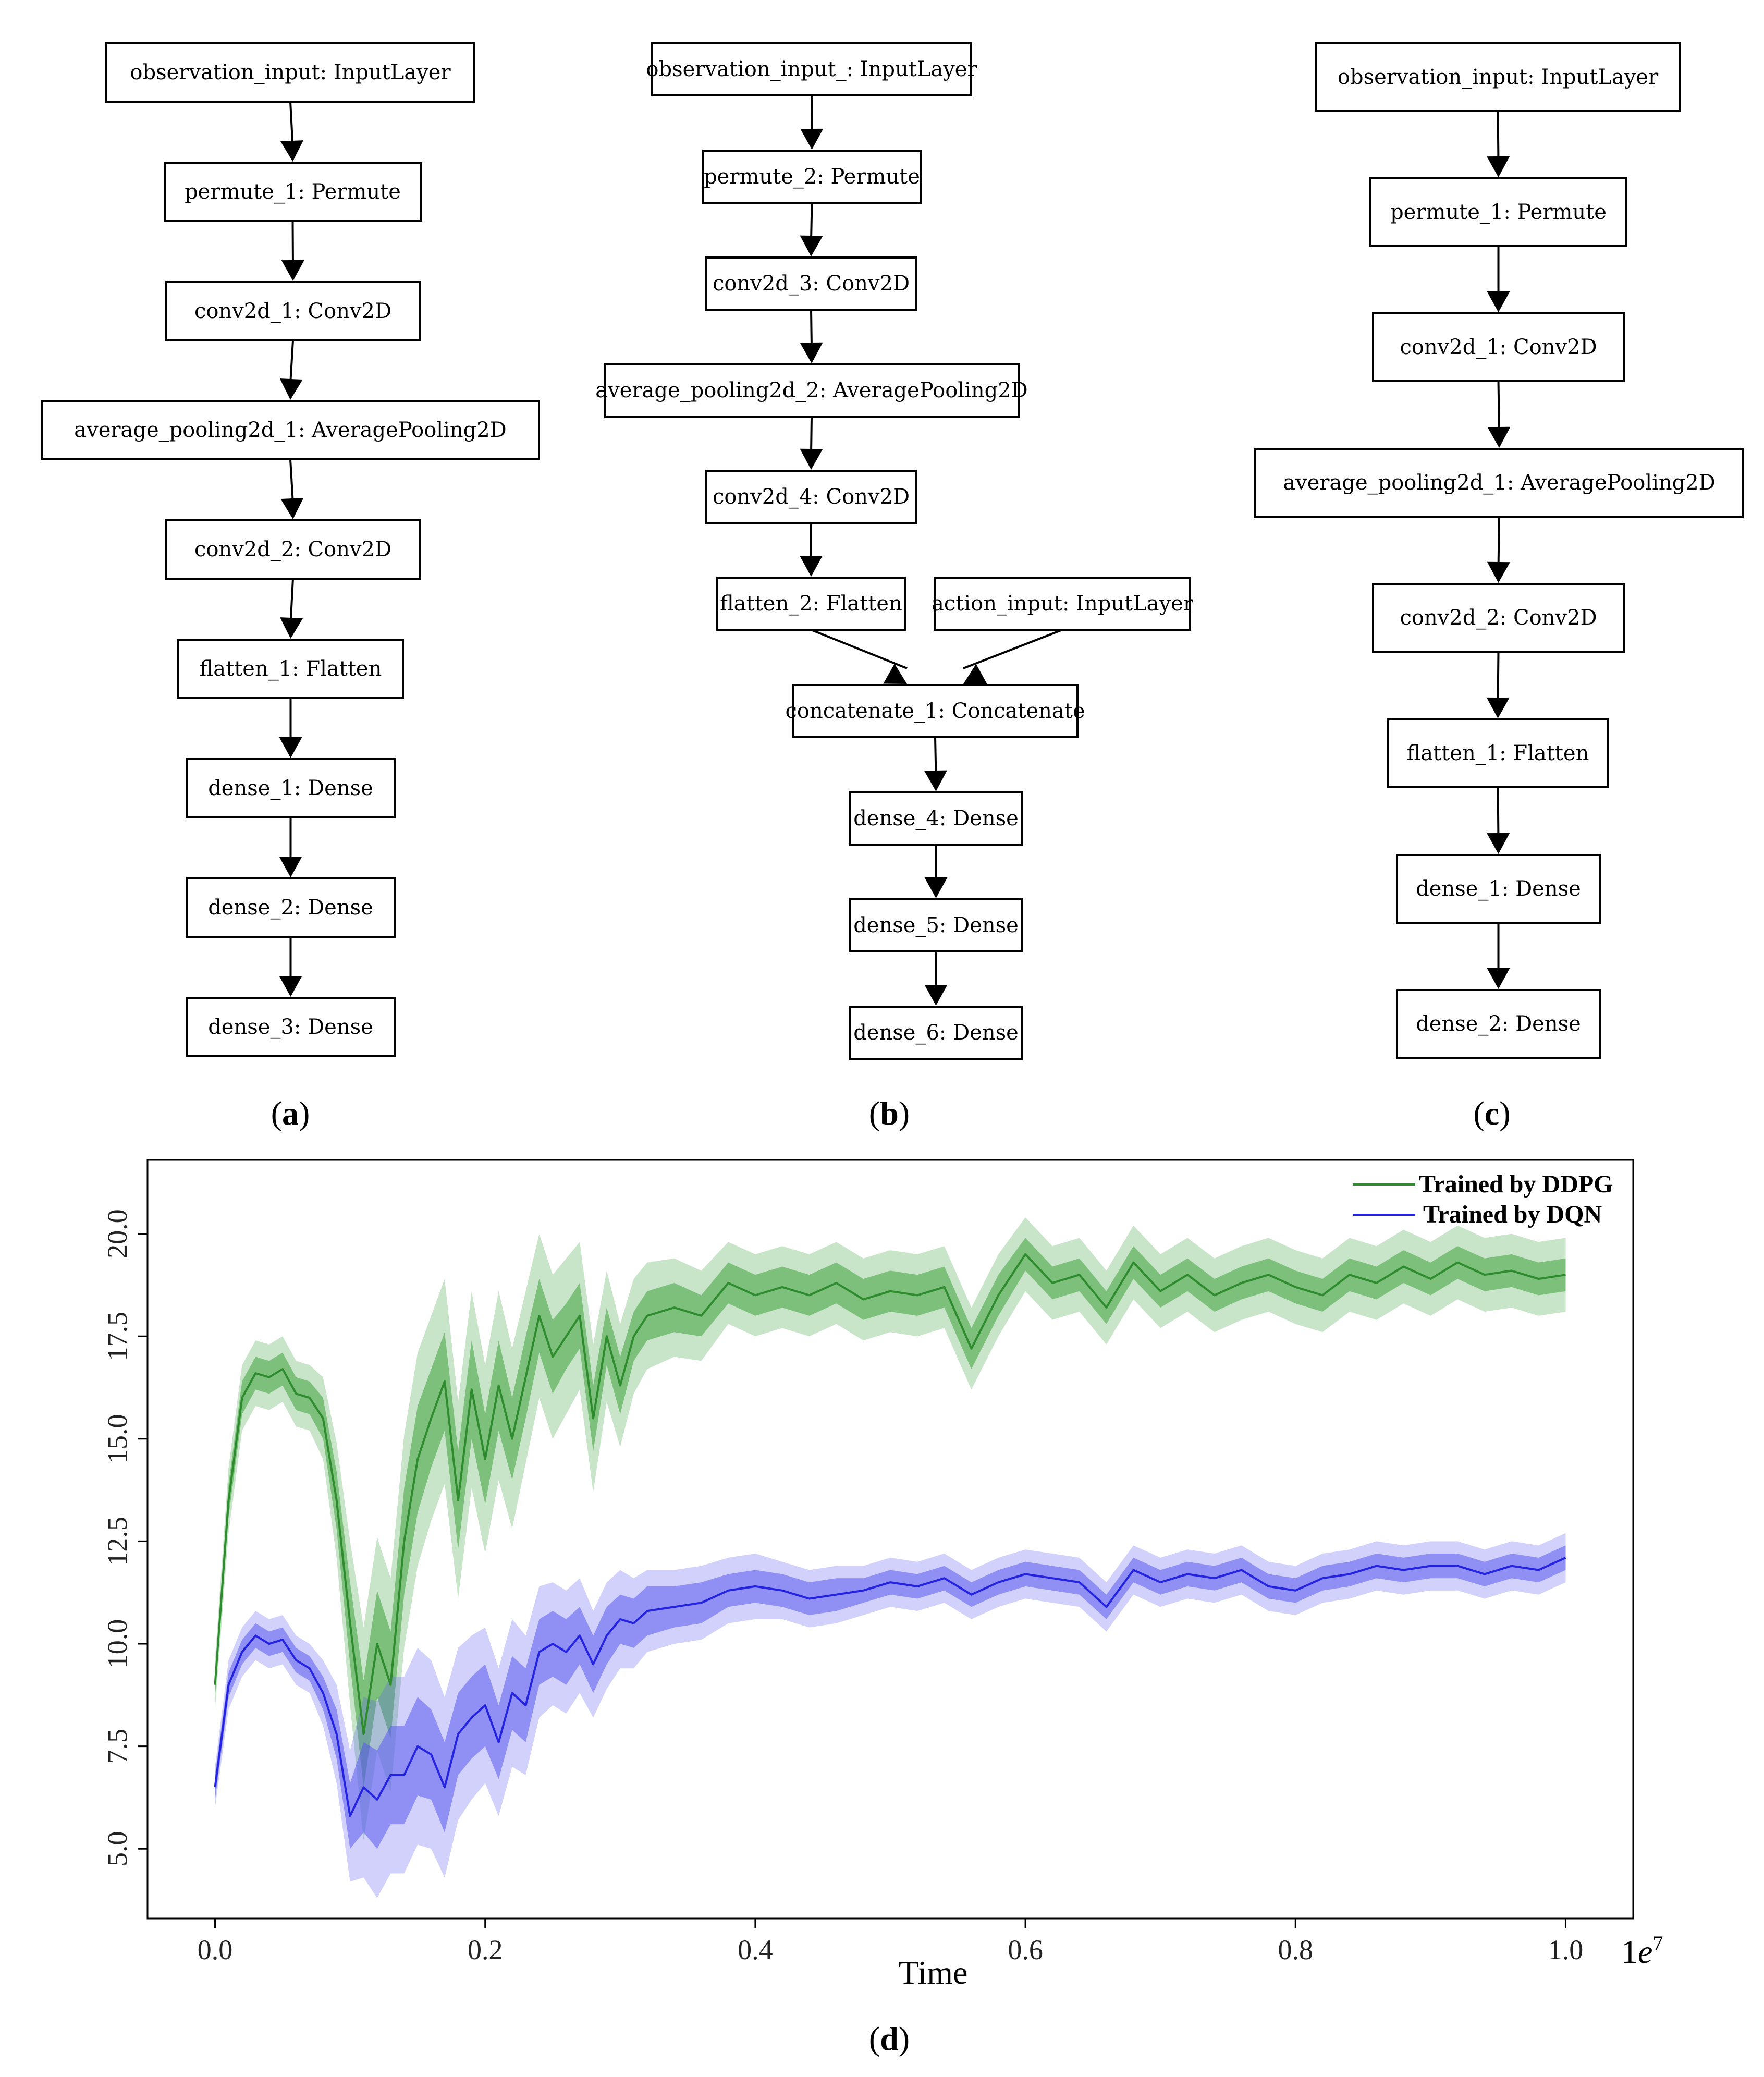 The image size is (1764, 2077). What do you see at coordinates (811, 459) in the screenshot?
I see `arrowhead-b4-b5` at bounding box center [811, 459].